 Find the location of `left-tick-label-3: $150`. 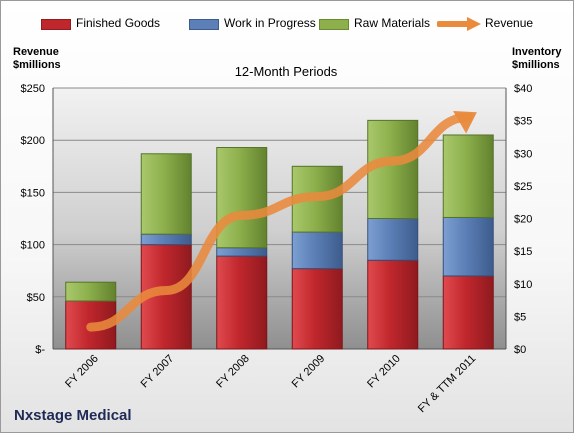

left-tick-label-3: $150 is located at coordinates (33, 193).